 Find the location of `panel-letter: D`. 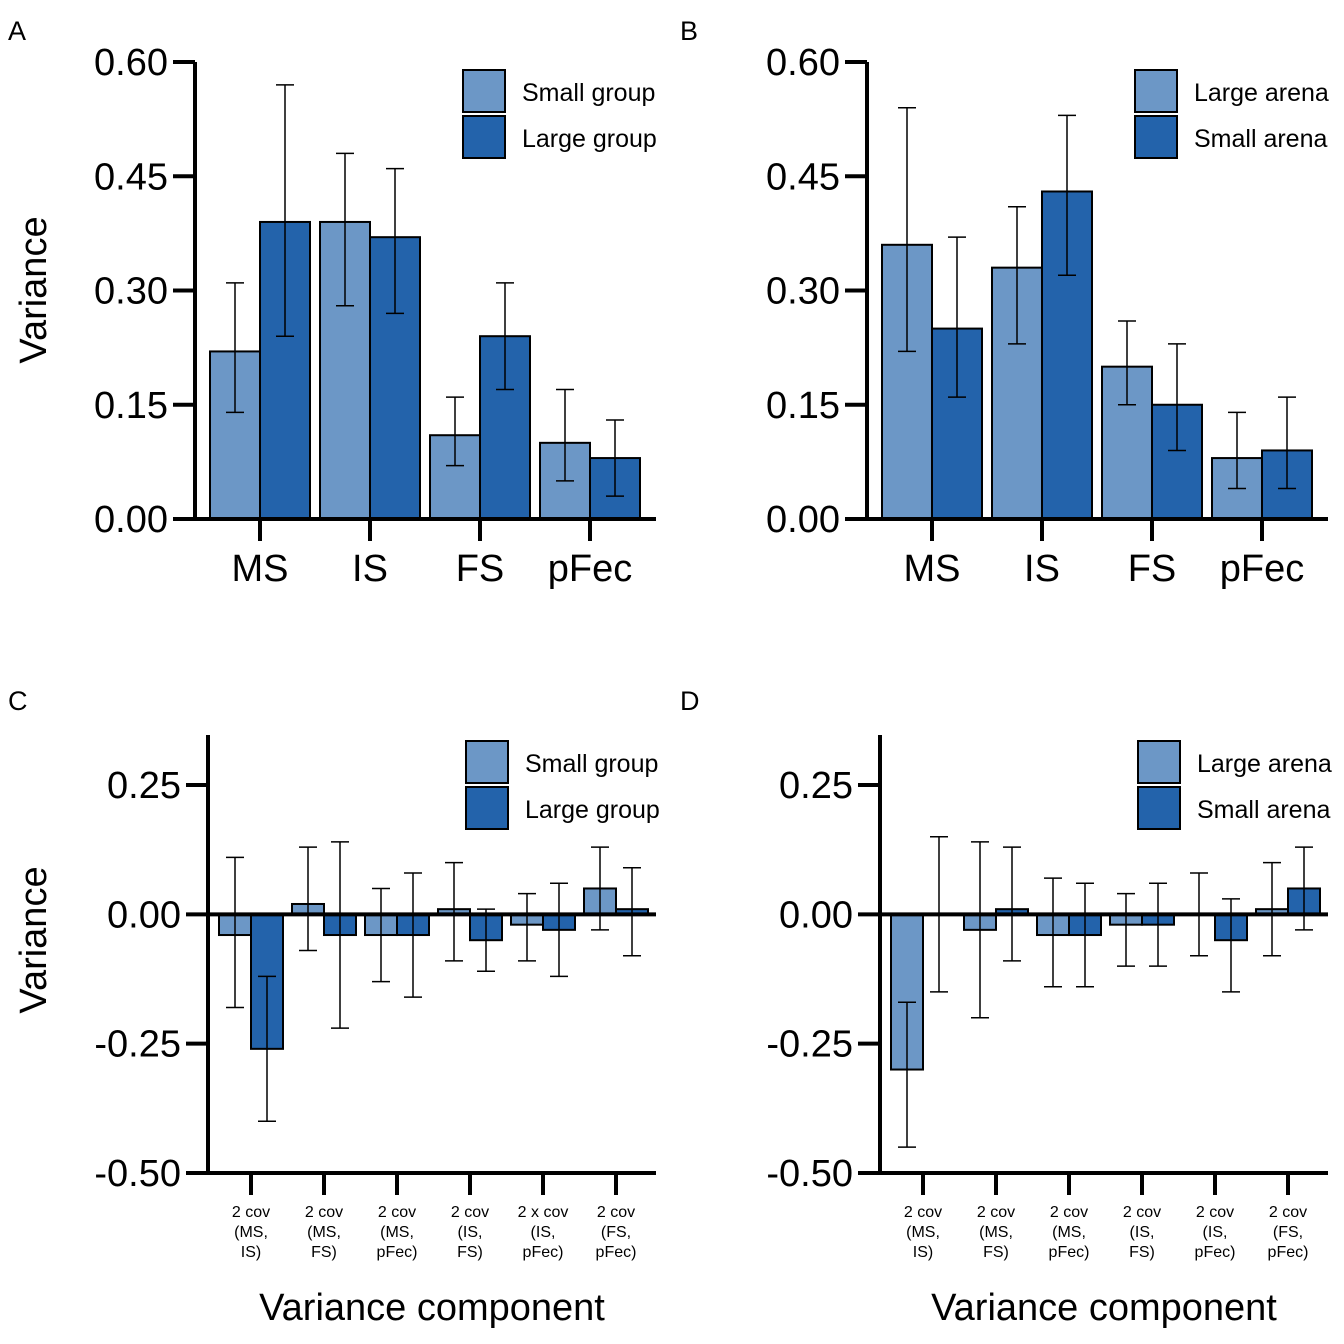

panel-letter: D is located at coordinates (690, 701).